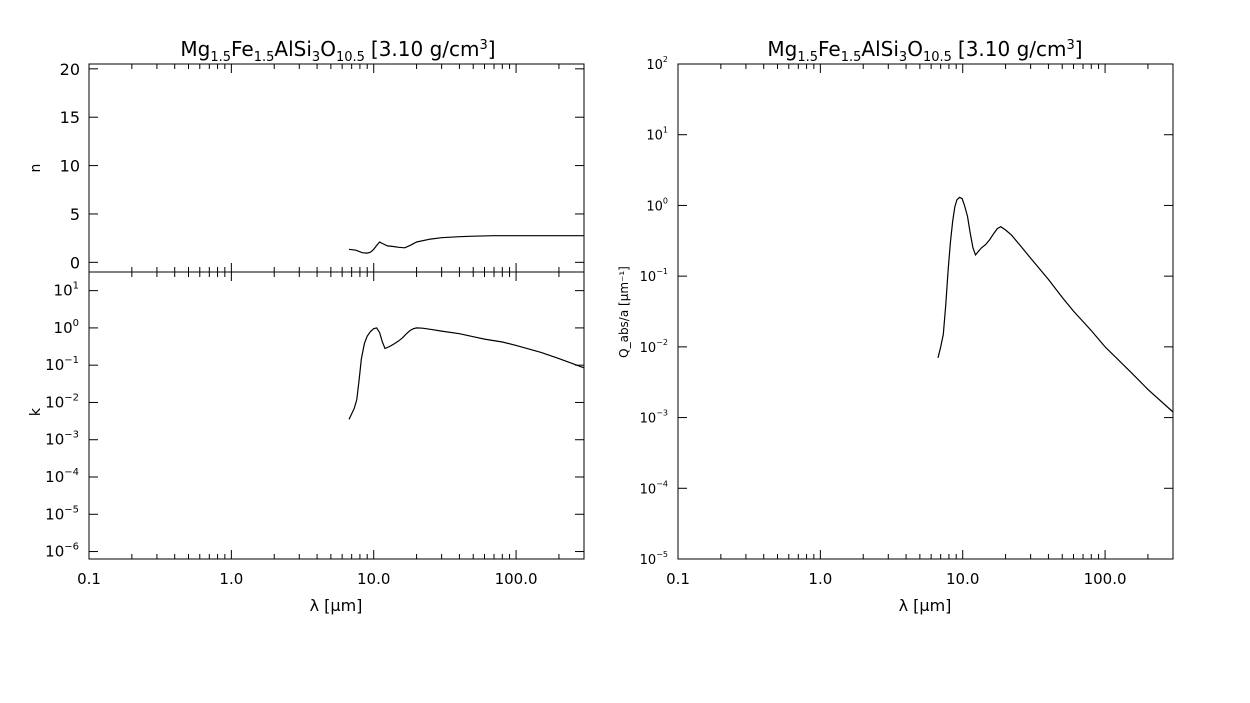  What do you see at coordinates (657, 64) in the screenshot?
I see `y-tick-label: 10²` at bounding box center [657, 64].